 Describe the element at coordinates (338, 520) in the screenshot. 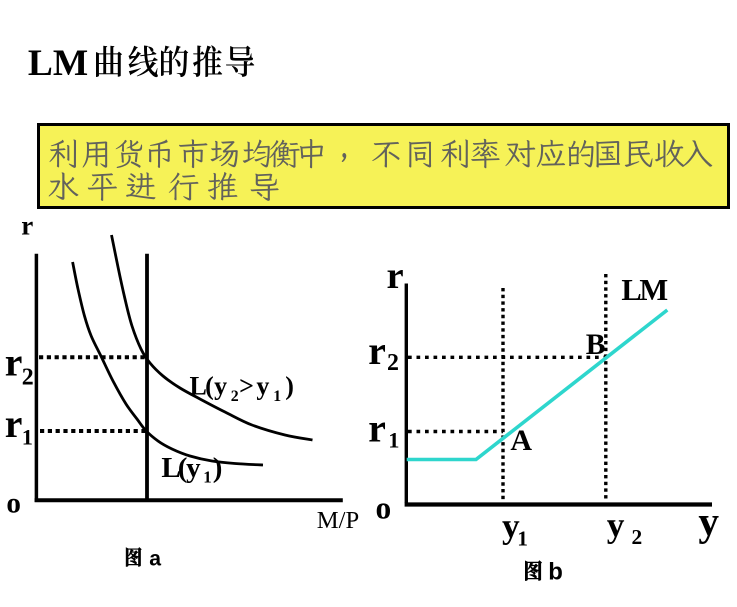

I see `svg-text: M/P` at that location.